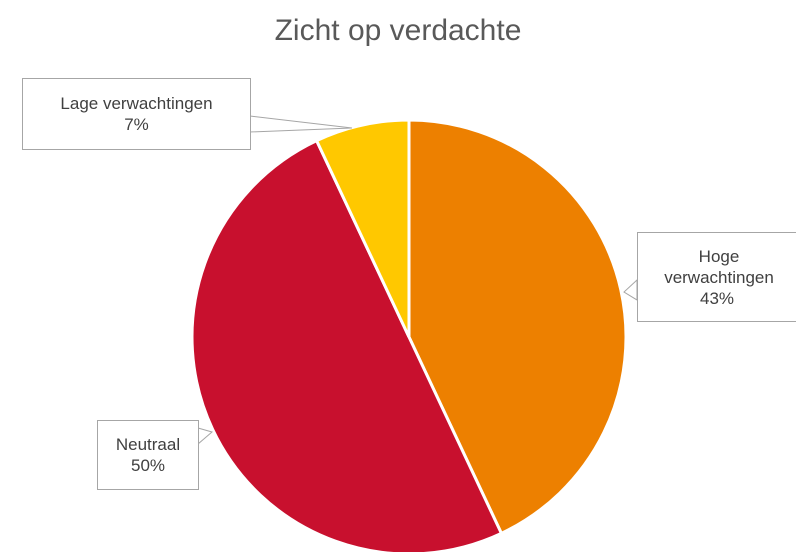 The image size is (796, 552). What do you see at coordinates (362, 228) in the screenshot?
I see `pie-slice` at bounding box center [362, 228].